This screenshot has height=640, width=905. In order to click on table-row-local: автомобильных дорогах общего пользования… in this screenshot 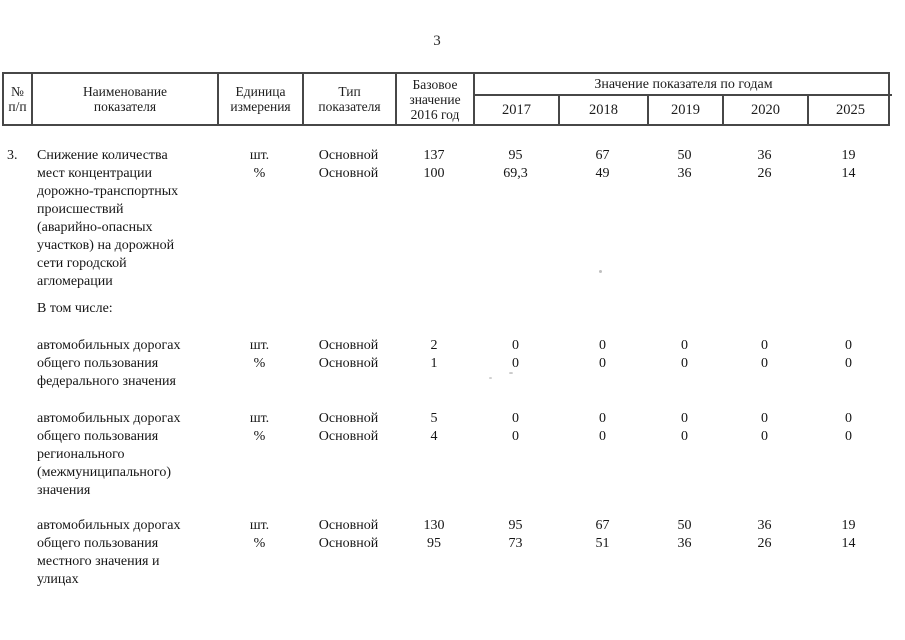, I will do `click(446, 553)`.